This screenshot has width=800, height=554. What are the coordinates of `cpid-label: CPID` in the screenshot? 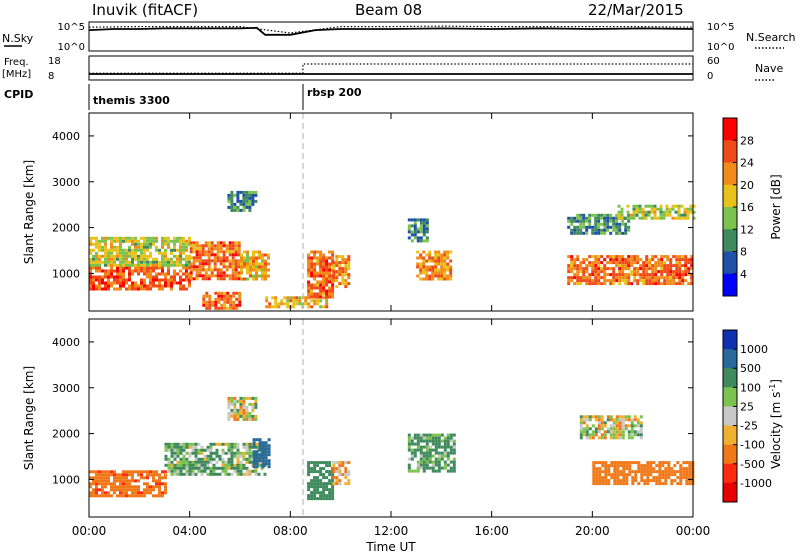 It's located at (18, 94).